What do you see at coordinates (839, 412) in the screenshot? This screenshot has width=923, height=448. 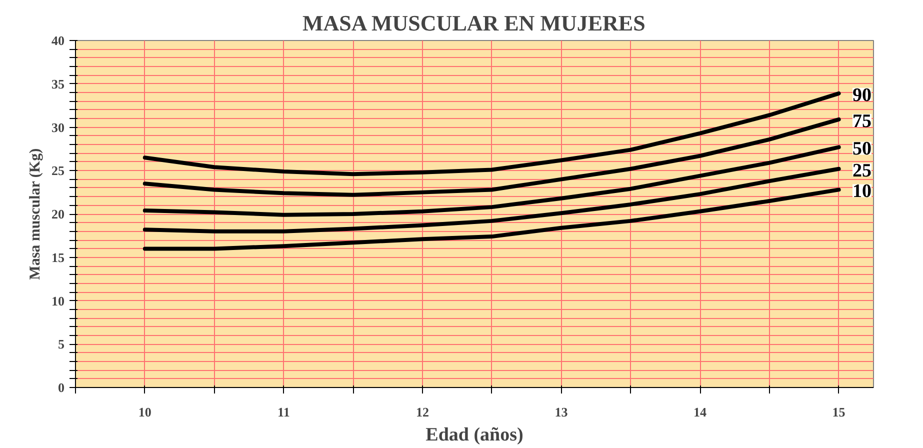 I see `x-tick-label: 15` at bounding box center [839, 412].